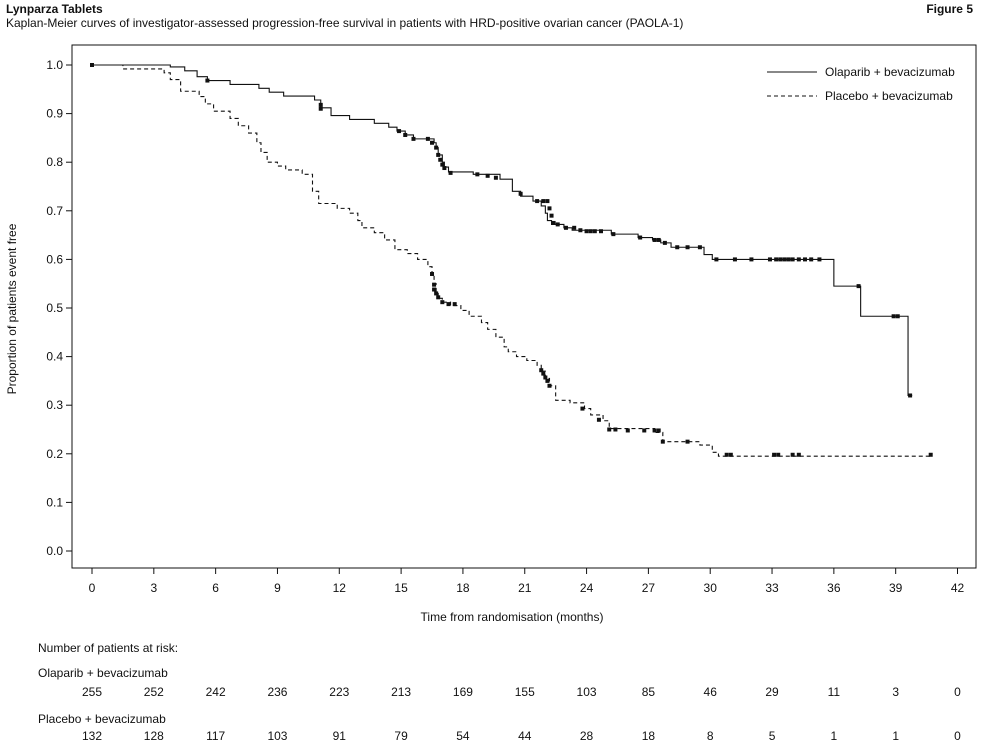 The image size is (981, 745). I want to click on risk-row-label-olaparib: Olaparib + bevacizumab, so click(103, 673).